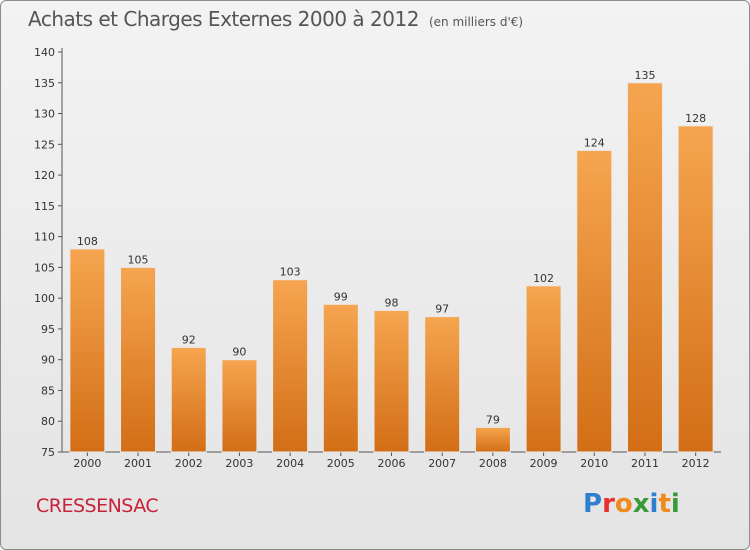  What do you see at coordinates (97, 506) in the screenshot?
I see `commune-name: CRESSENSAC` at bounding box center [97, 506].